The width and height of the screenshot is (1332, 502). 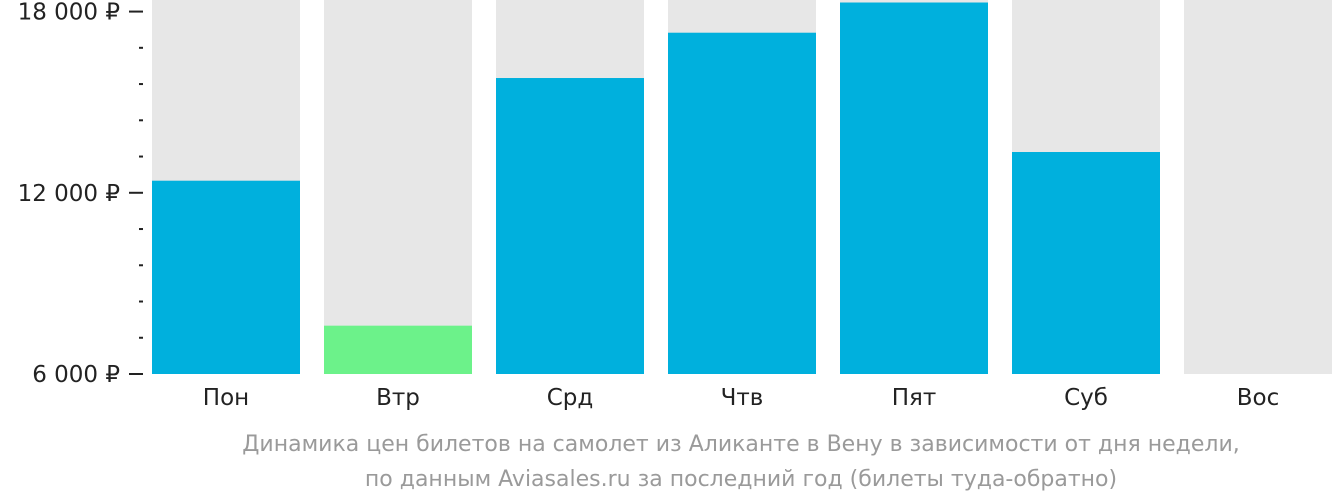 What do you see at coordinates (570, 398) in the screenshot?
I see `x-tick-label-3: Срд` at bounding box center [570, 398].